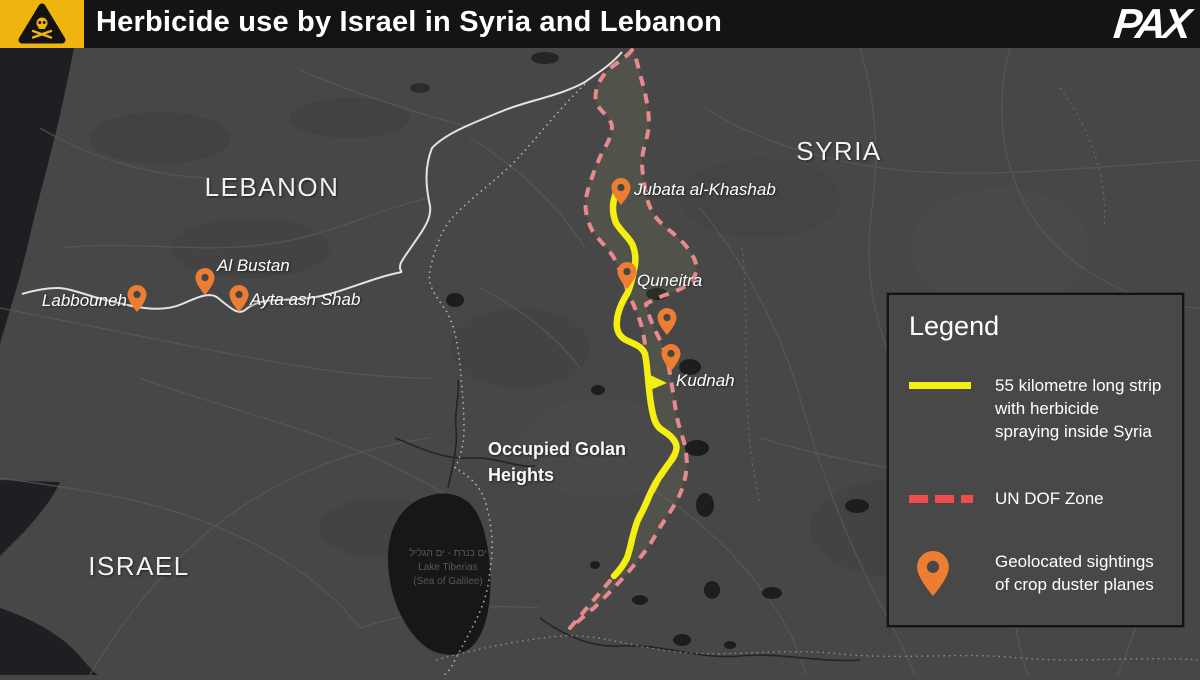 Image resolution: width=1200 pixels, height=680 pixels. I want to click on lake-tiberias, so click(439, 574).